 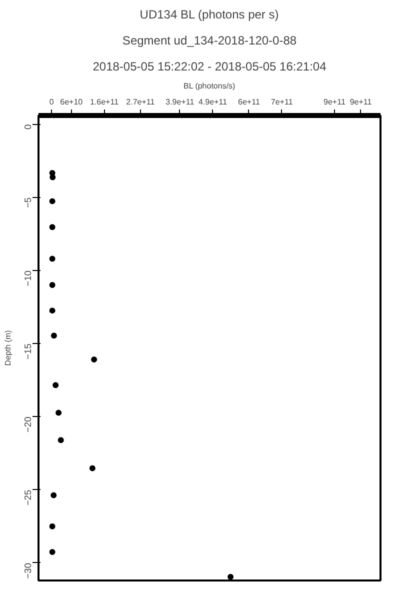 I want to click on x-tick-label: 4.9e+11, so click(x=213, y=102).